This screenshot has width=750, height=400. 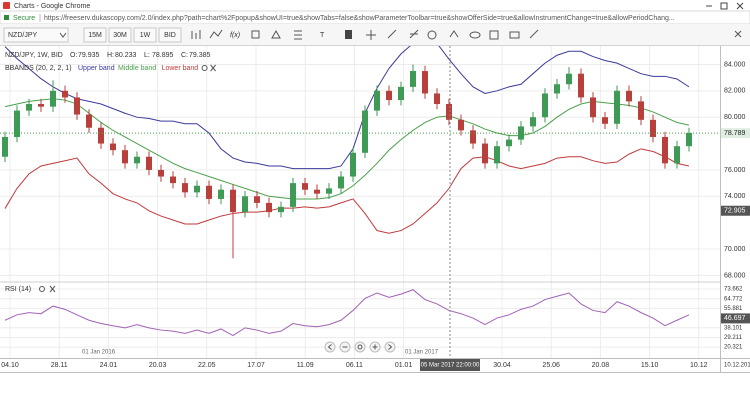 What do you see at coordinates (180, 68) in the screenshot?
I see `legend-entry: Lower band` at bounding box center [180, 68].